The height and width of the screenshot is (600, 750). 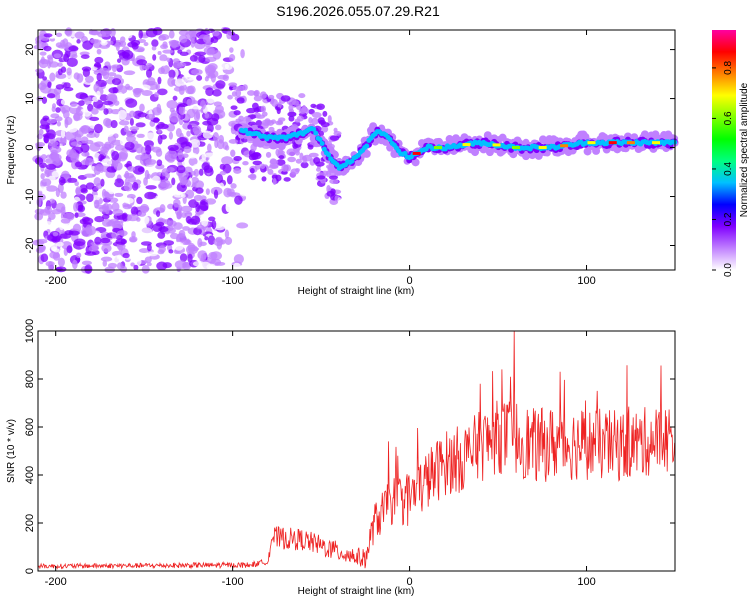 I want to click on colorbar-tick-label: 0.4, so click(x=728, y=169).